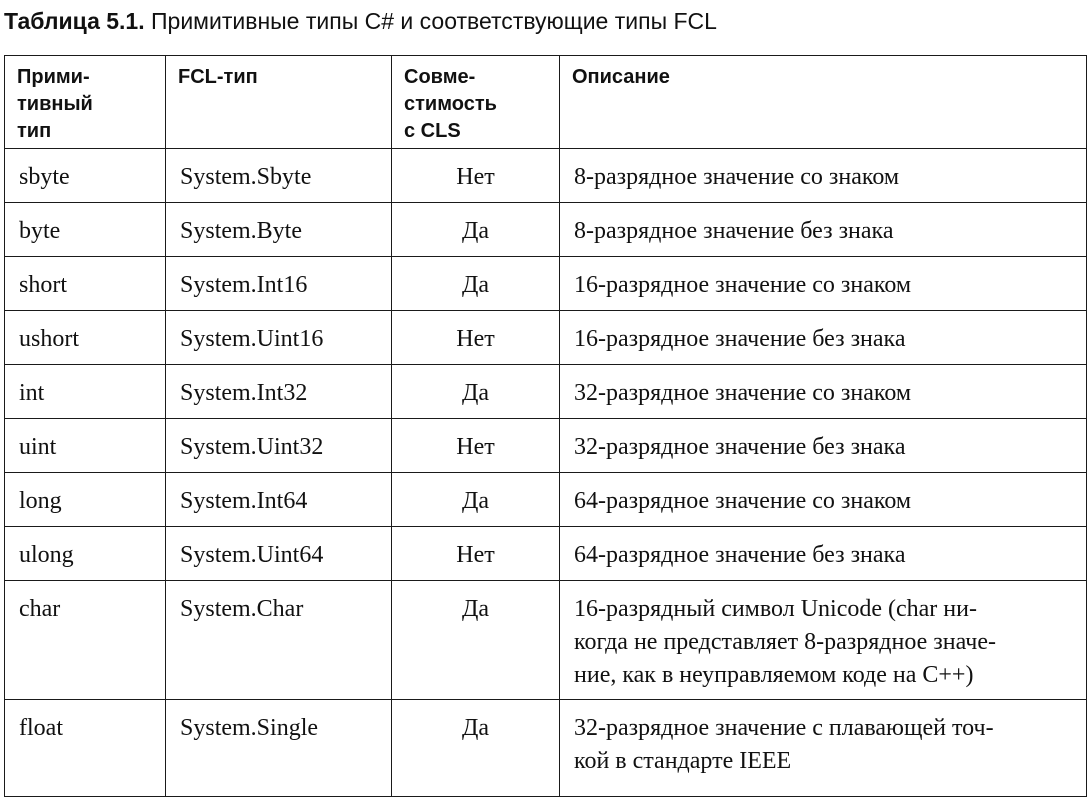  I want to click on cell-primitive: long, so click(85, 499).